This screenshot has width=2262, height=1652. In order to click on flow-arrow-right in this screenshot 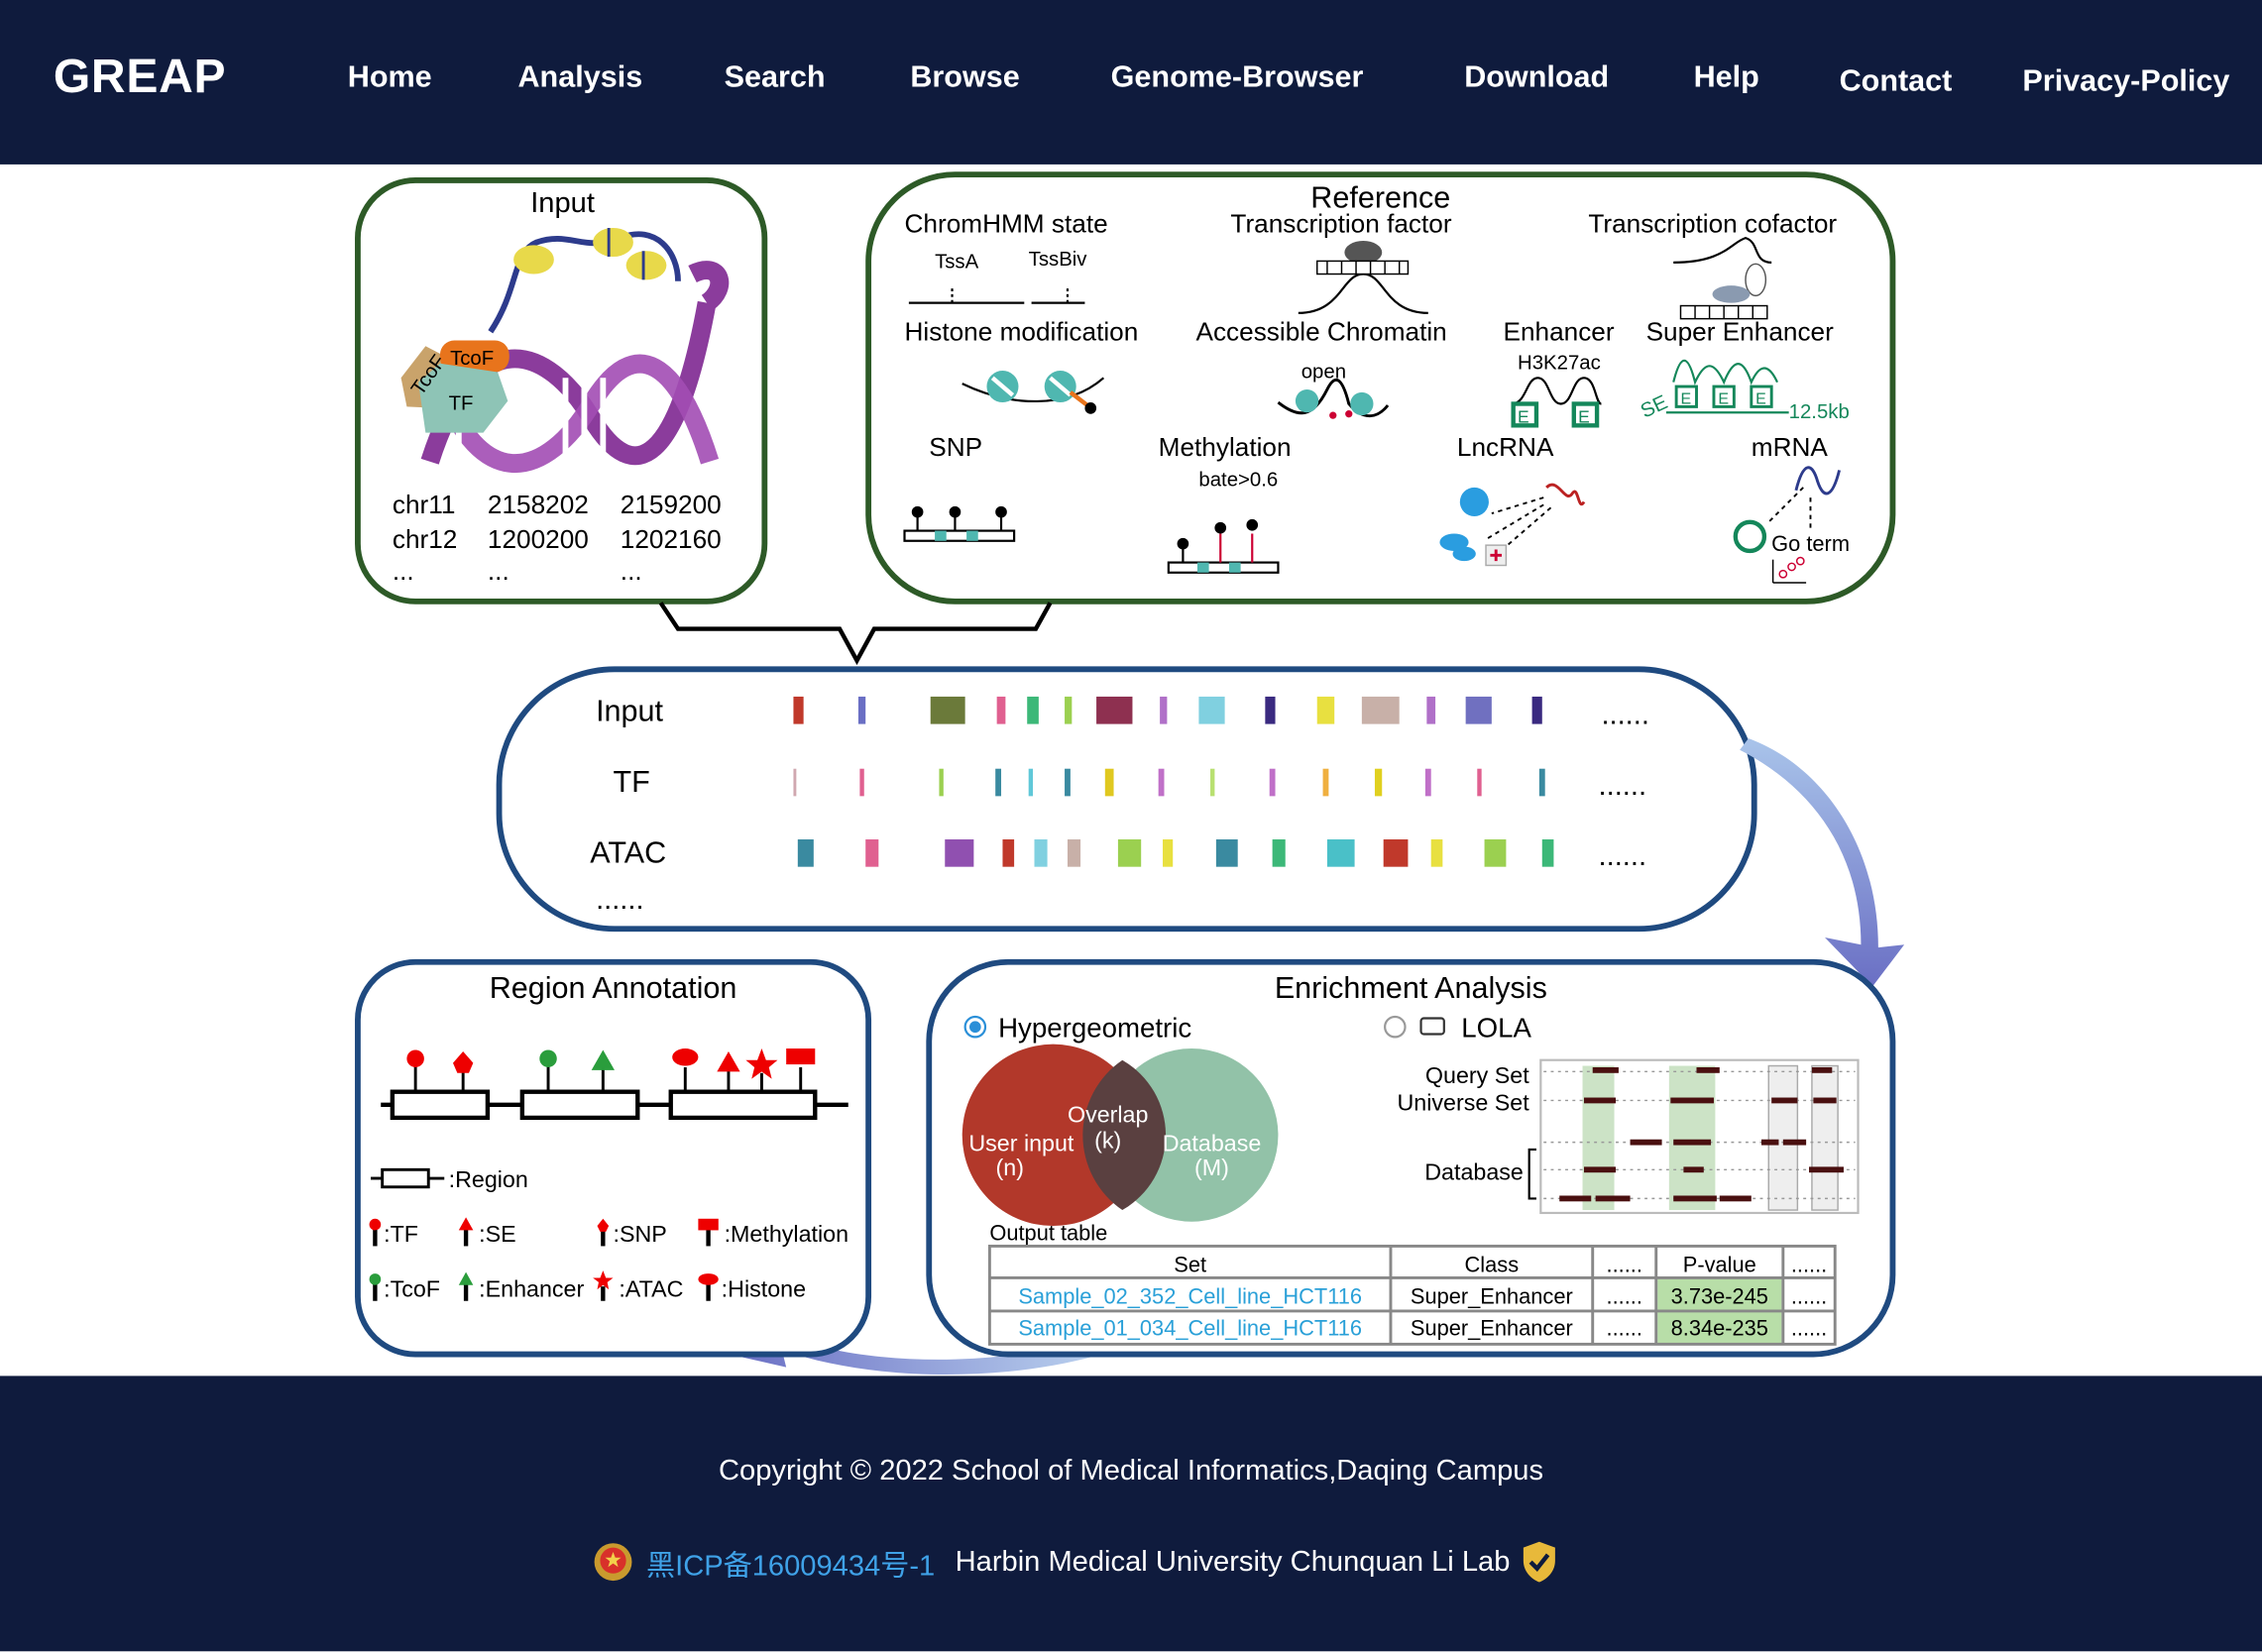, I will do `click(1822, 862)`.